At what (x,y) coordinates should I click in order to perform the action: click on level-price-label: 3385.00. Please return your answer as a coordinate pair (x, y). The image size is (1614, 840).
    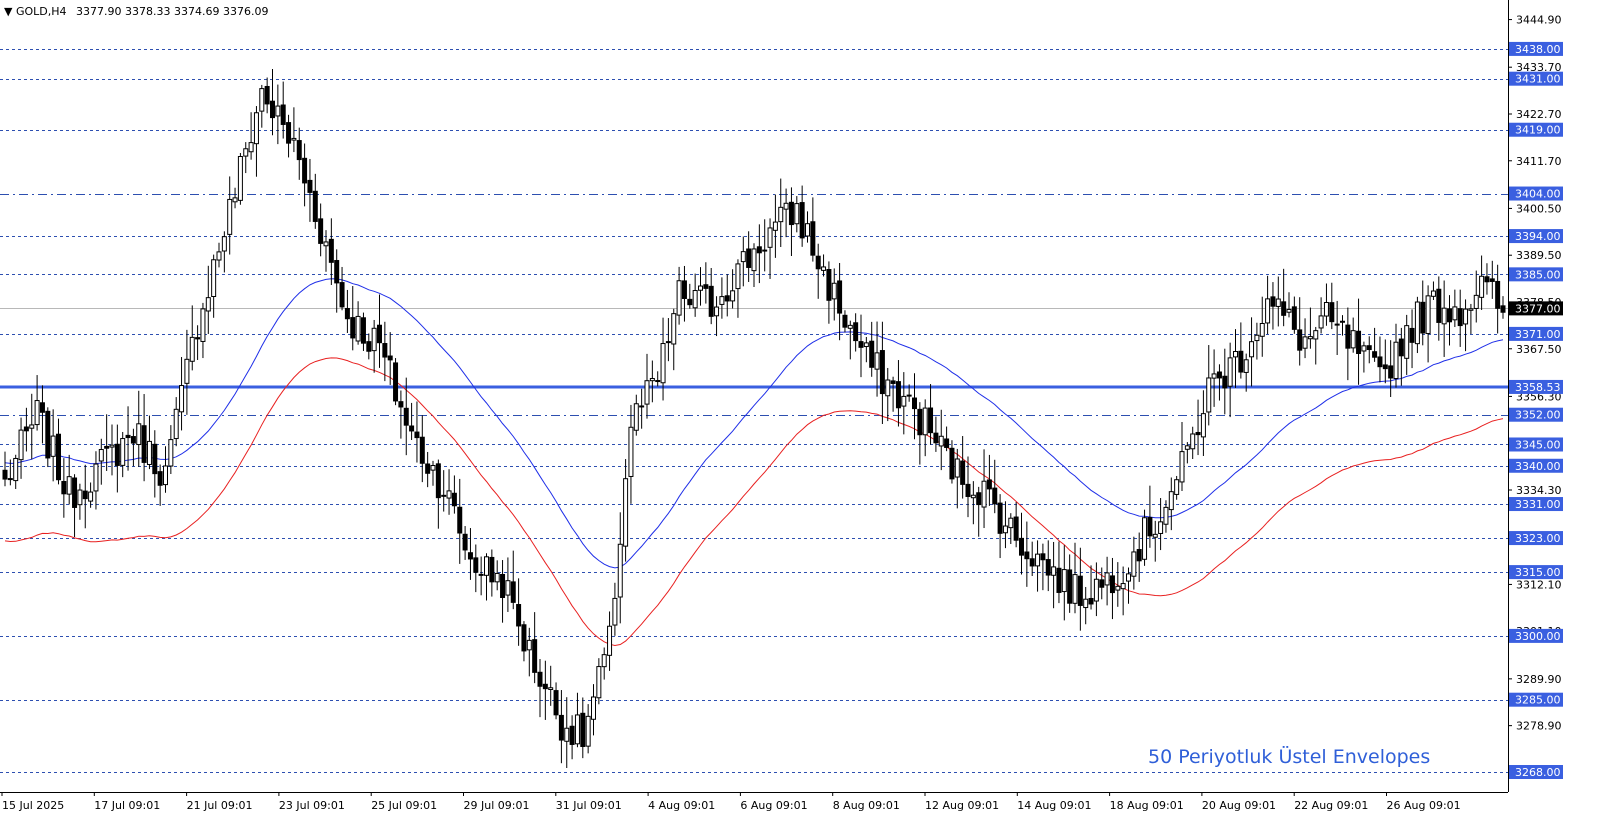
    Looking at the image, I should click on (1536, 274).